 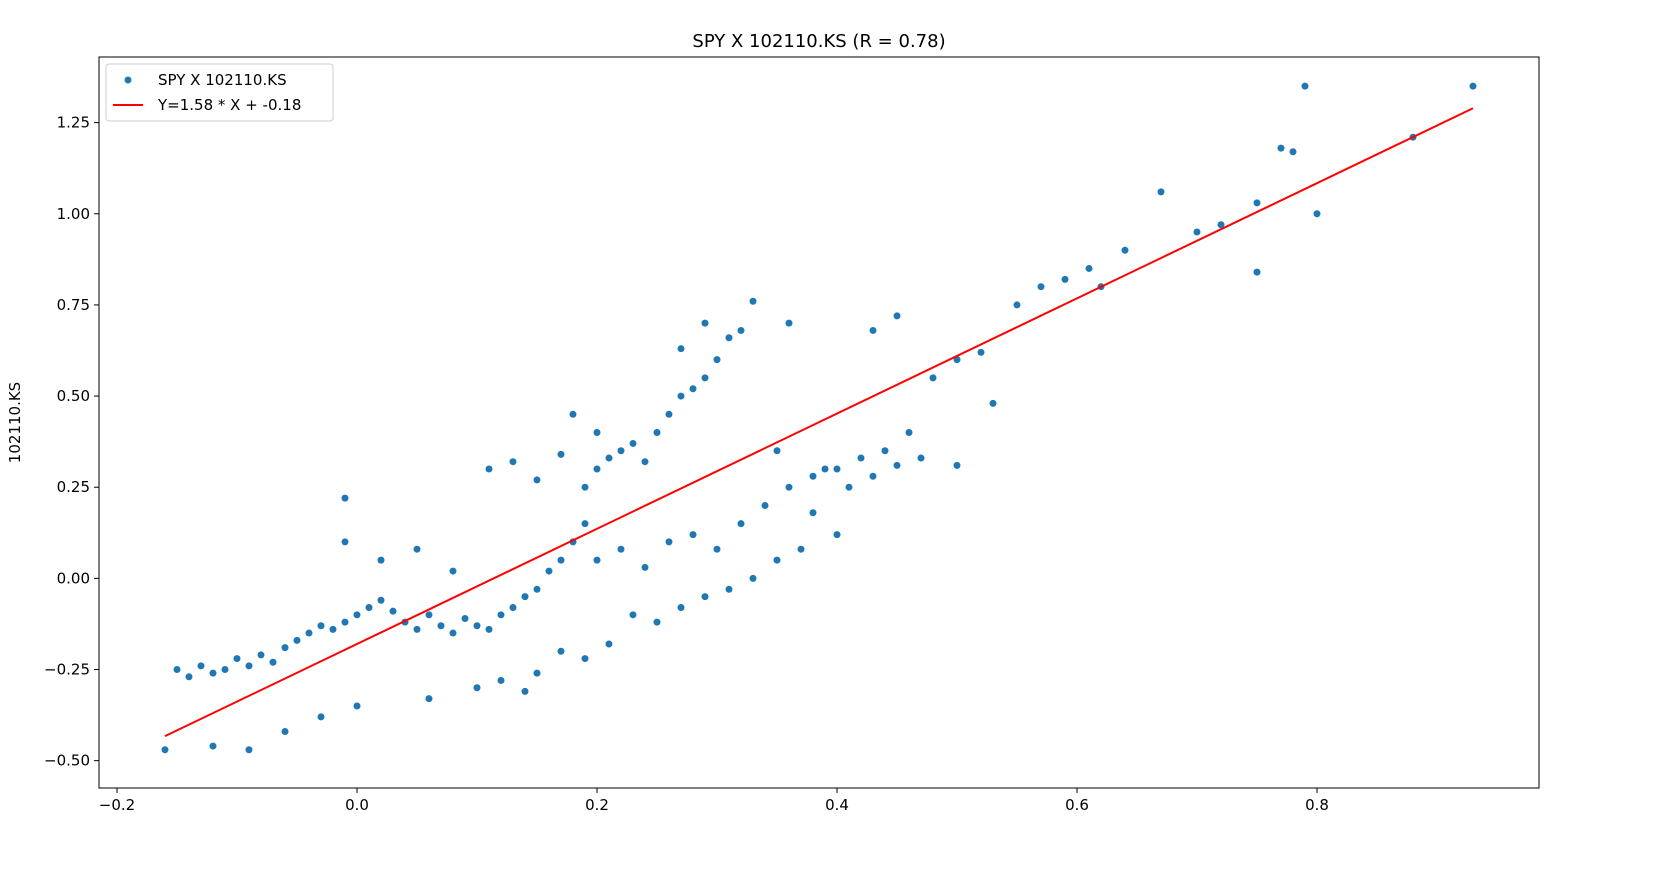 I want to click on y-tick-label: 0.50, so click(x=73, y=396).